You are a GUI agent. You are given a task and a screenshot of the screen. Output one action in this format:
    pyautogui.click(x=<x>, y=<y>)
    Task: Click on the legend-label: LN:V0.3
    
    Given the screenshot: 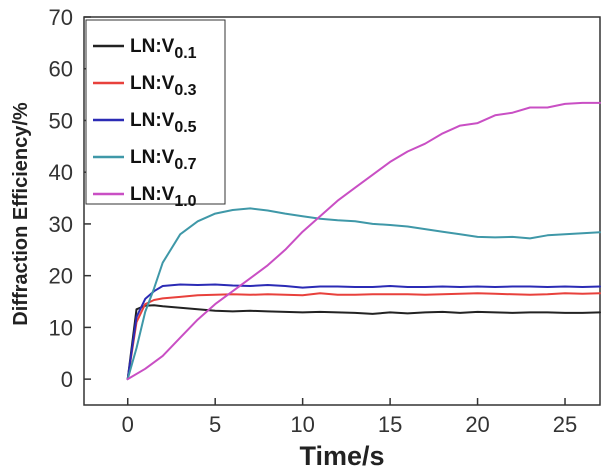 What is the action you would take?
    pyautogui.click(x=163, y=86)
    